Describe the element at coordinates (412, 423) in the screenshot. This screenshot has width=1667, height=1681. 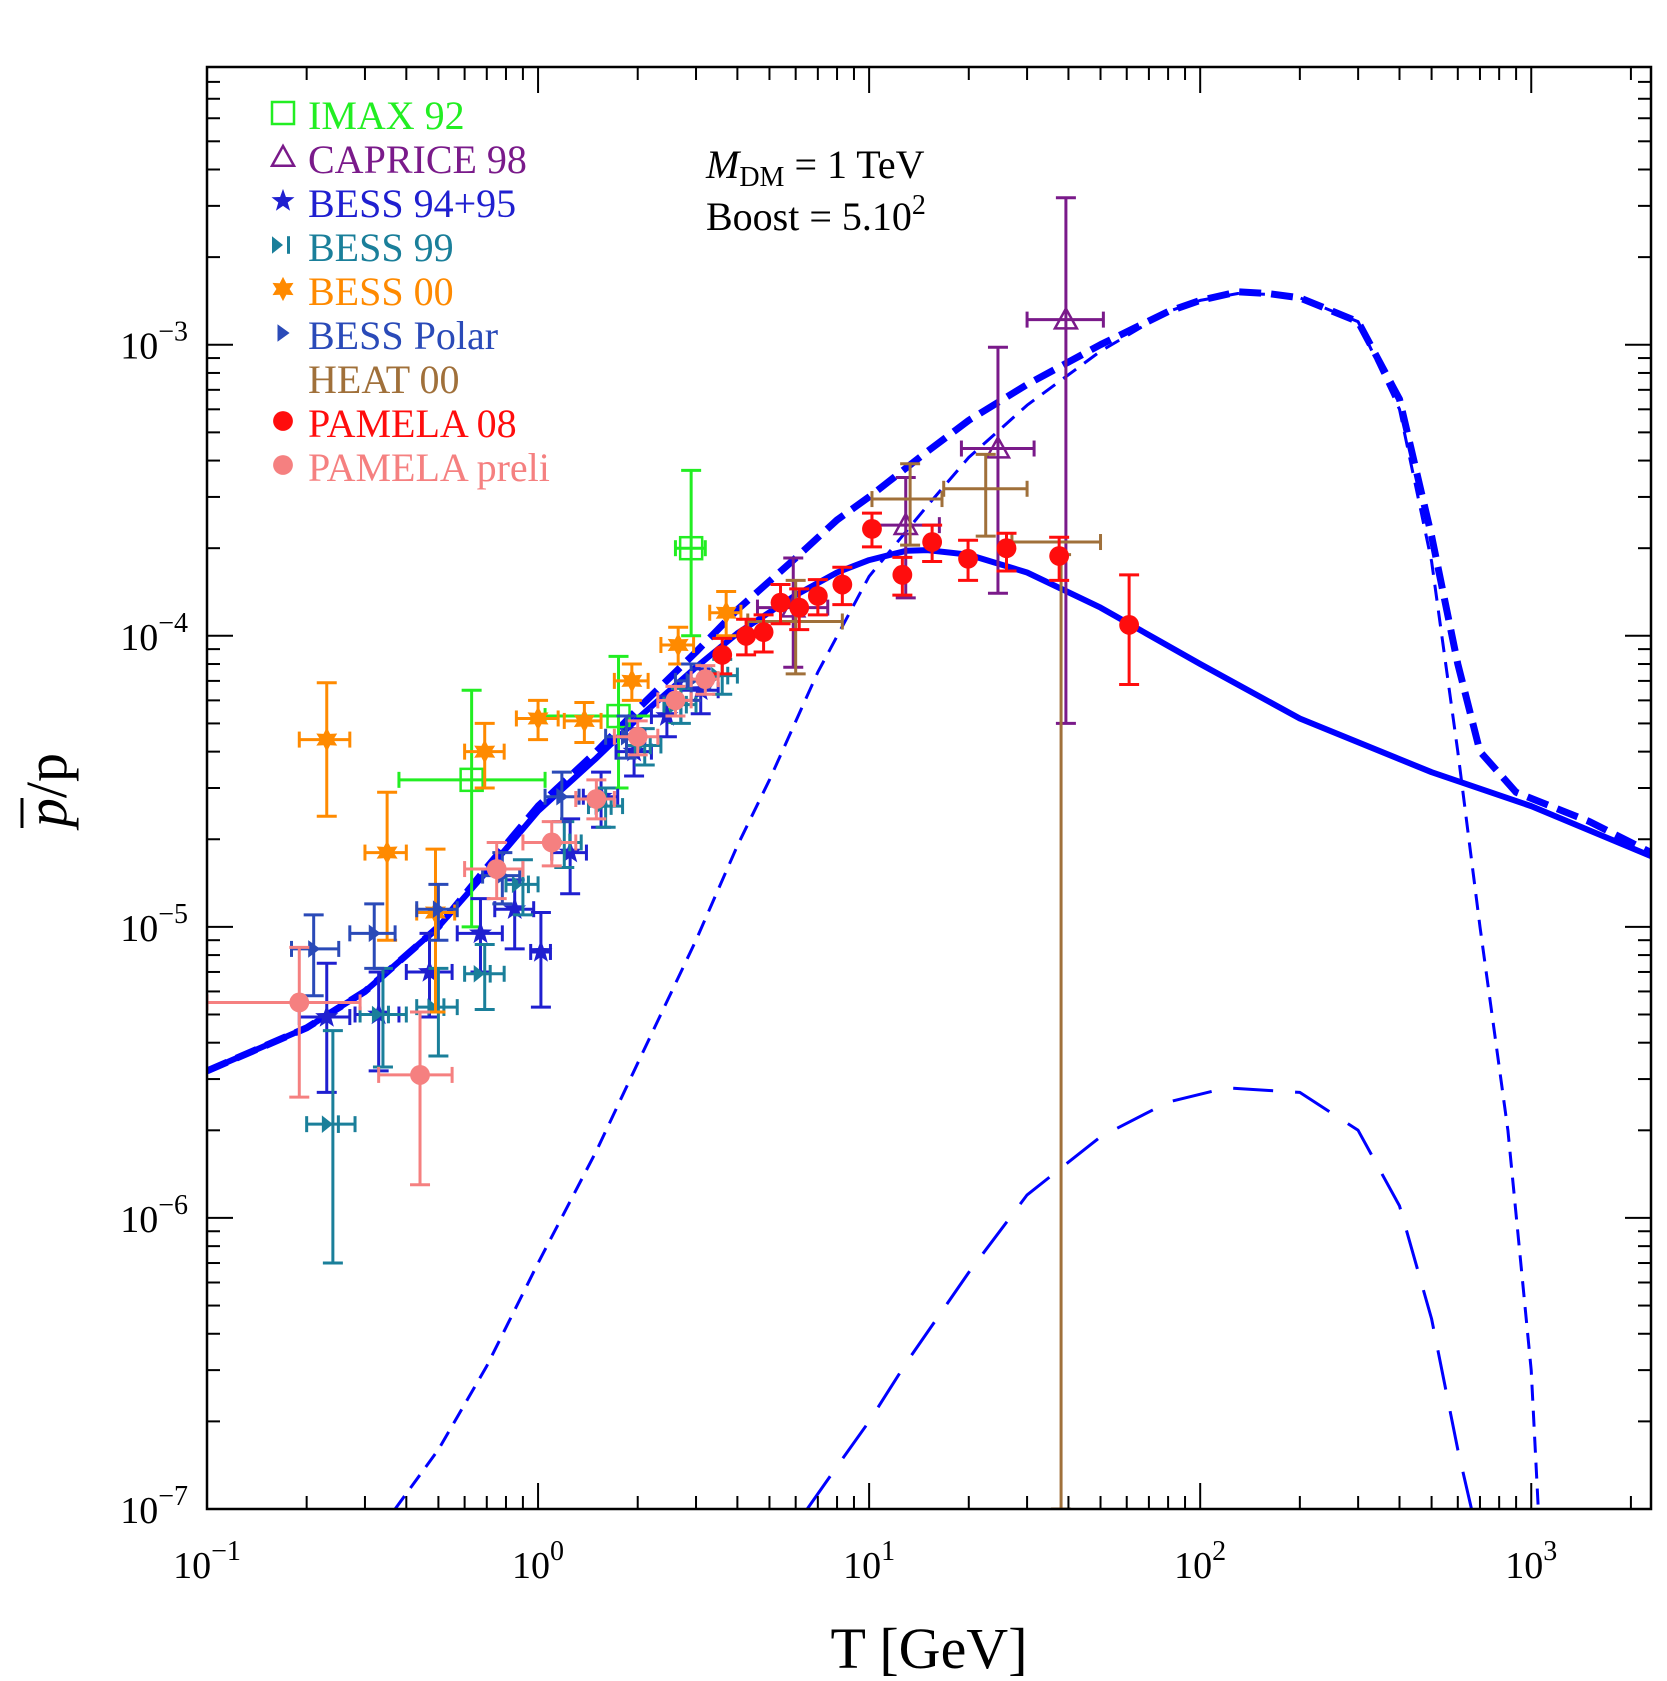
I see `legend-label: PAMELA 08` at that location.